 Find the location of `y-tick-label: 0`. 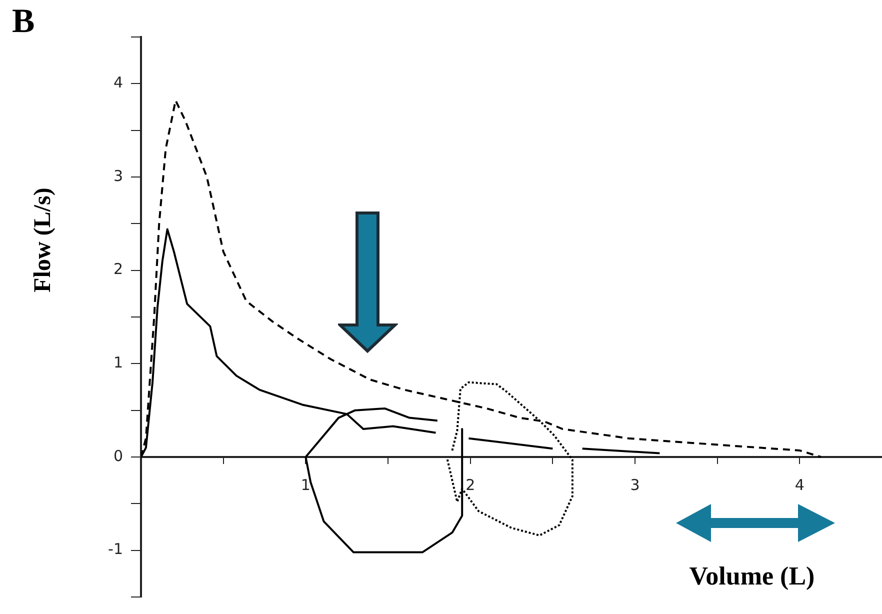

y-tick-label: 0 is located at coordinates (118, 455).